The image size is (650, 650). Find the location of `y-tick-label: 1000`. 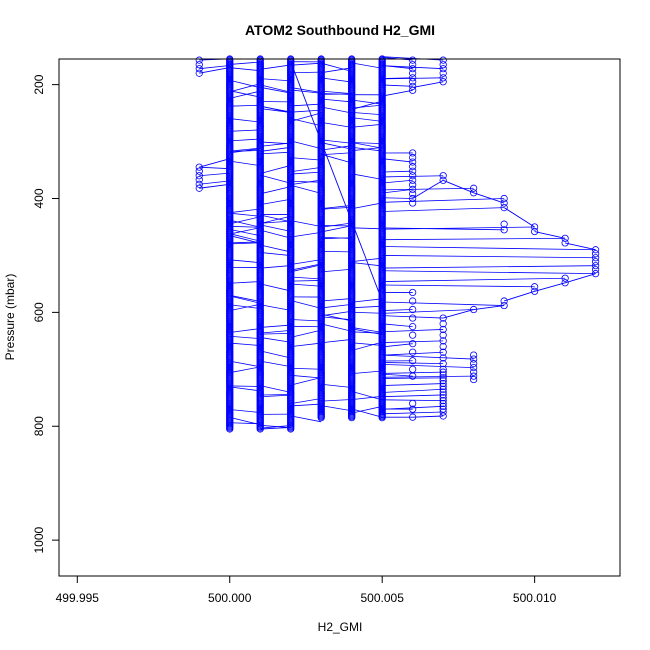

y-tick-label: 1000 is located at coordinates (39, 539).